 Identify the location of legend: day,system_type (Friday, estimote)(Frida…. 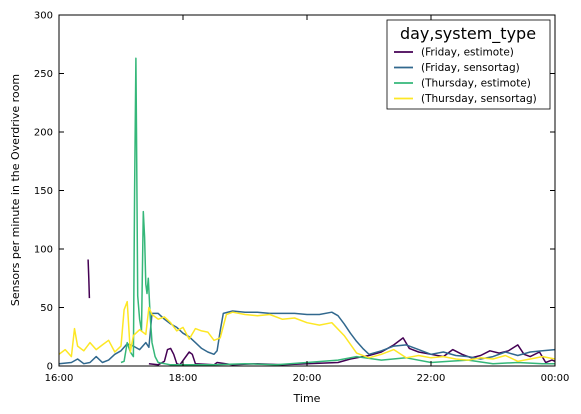
(468, 64).